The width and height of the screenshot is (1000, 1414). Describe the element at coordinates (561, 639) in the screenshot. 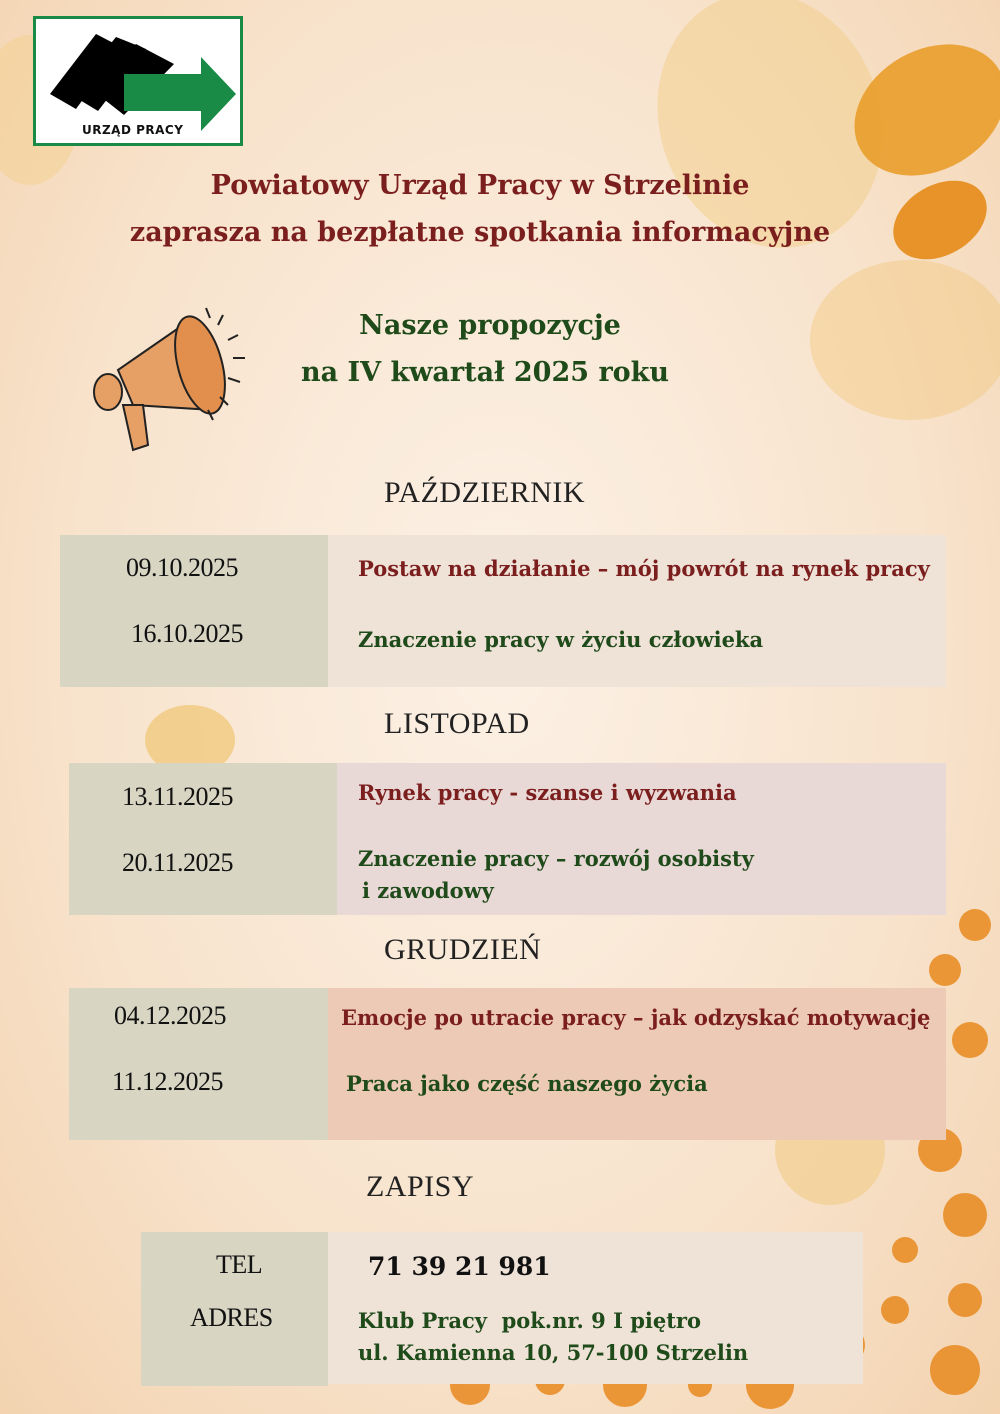

I see `event-topic: Znaczenie pracy w życiu człowieka` at that location.